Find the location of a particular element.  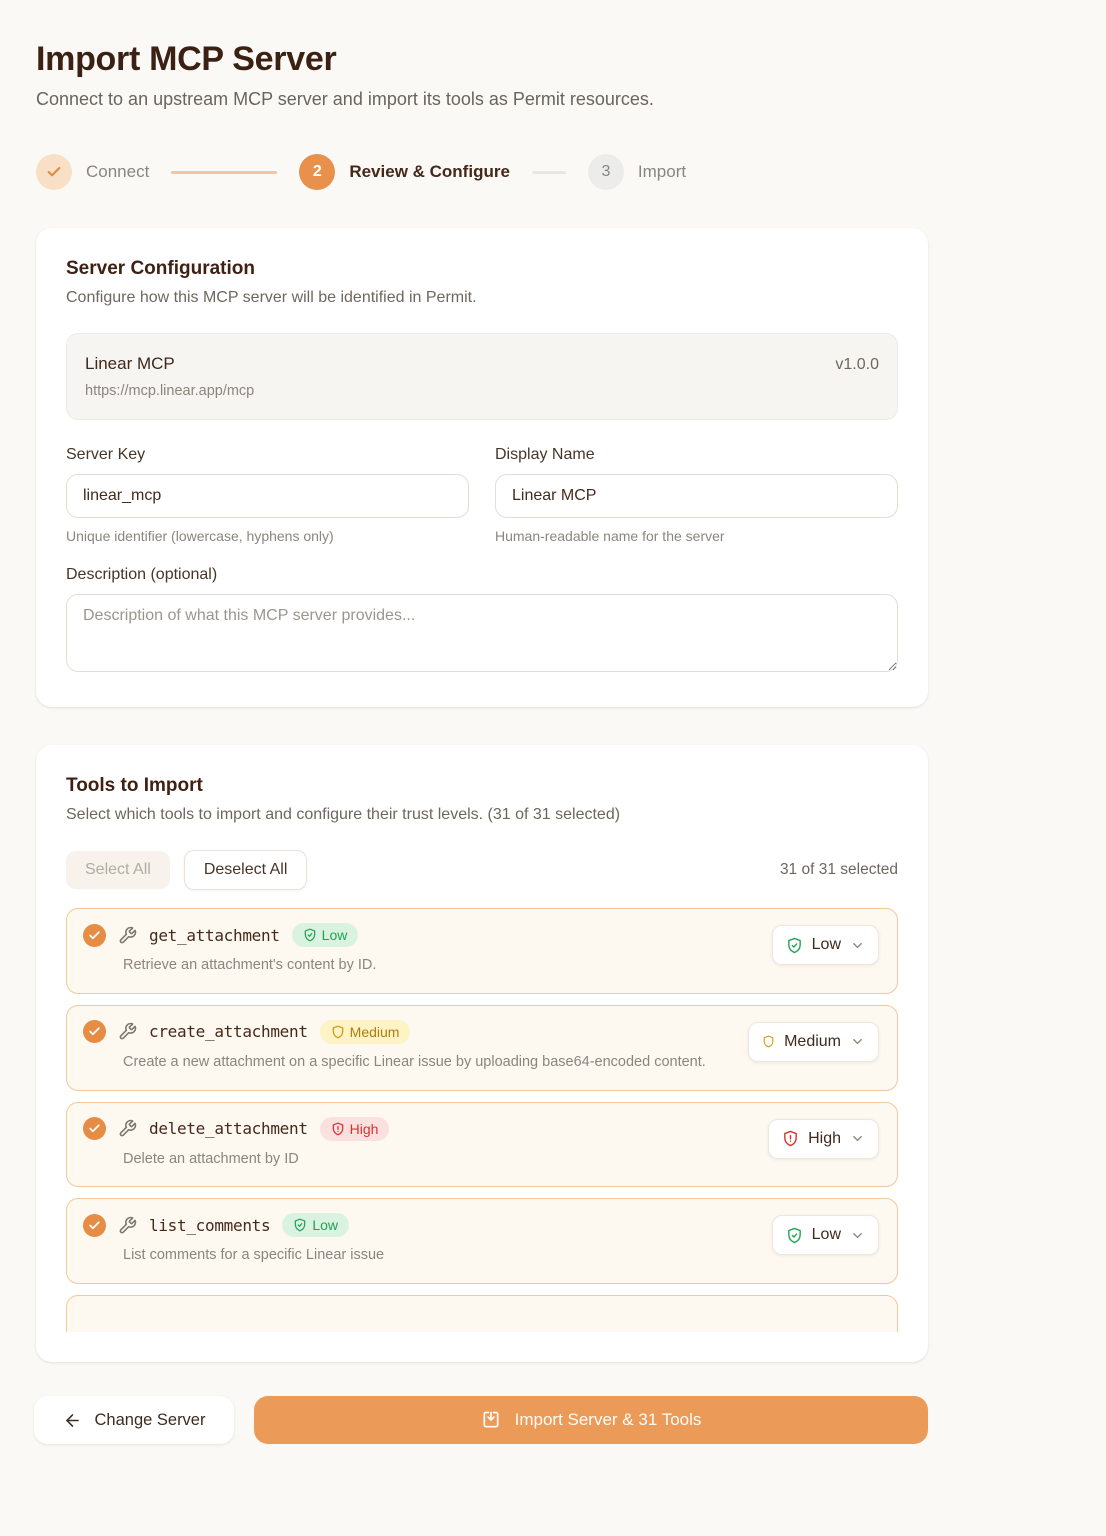

check-icon is located at coordinates (54, 172).